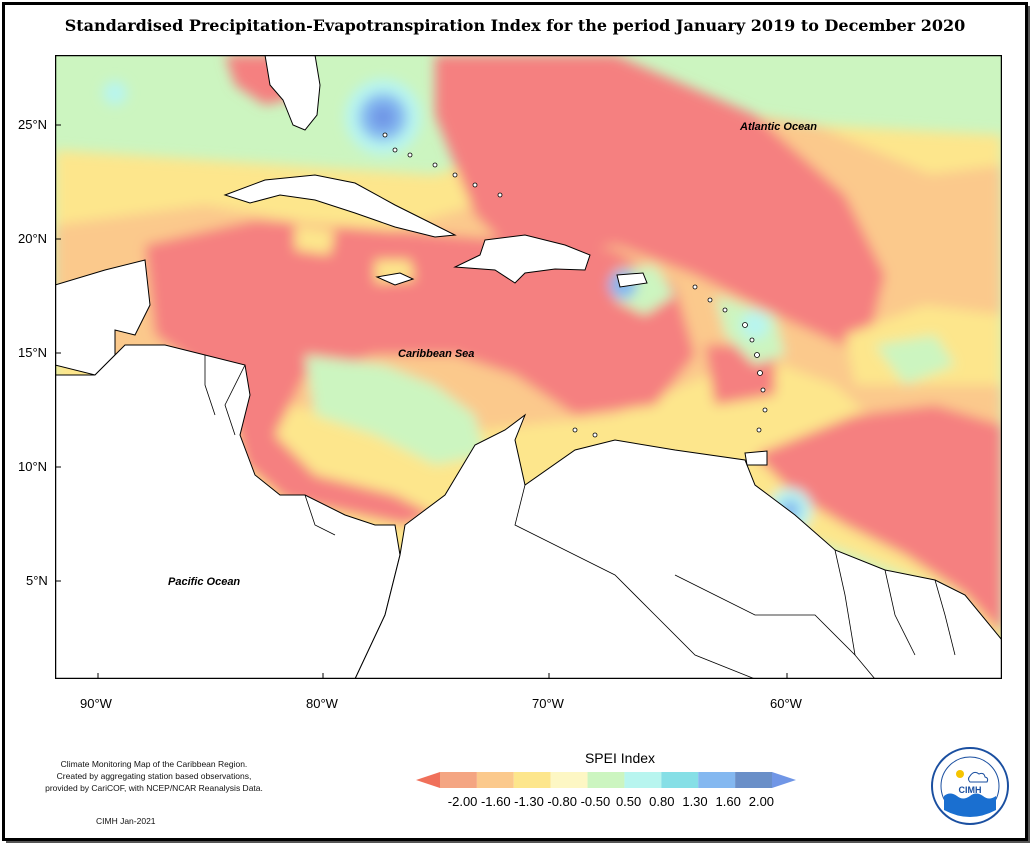 The height and width of the screenshot is (843, 1030). I want to click on cimh-logo: CIMH, so click(970, 786).